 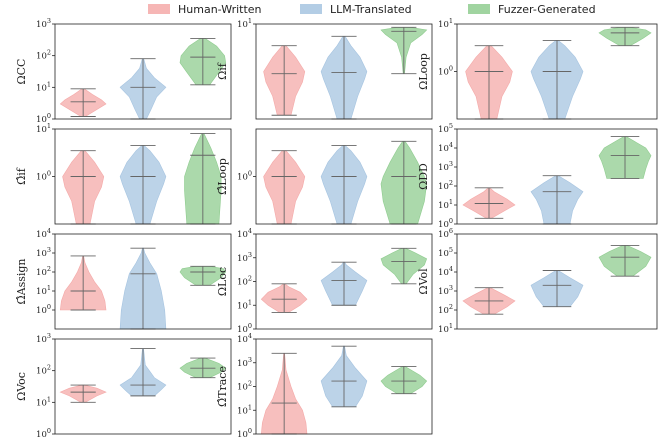 I want to click on y-tick-label-7-1: 10¹, so click(x=244, y=304).